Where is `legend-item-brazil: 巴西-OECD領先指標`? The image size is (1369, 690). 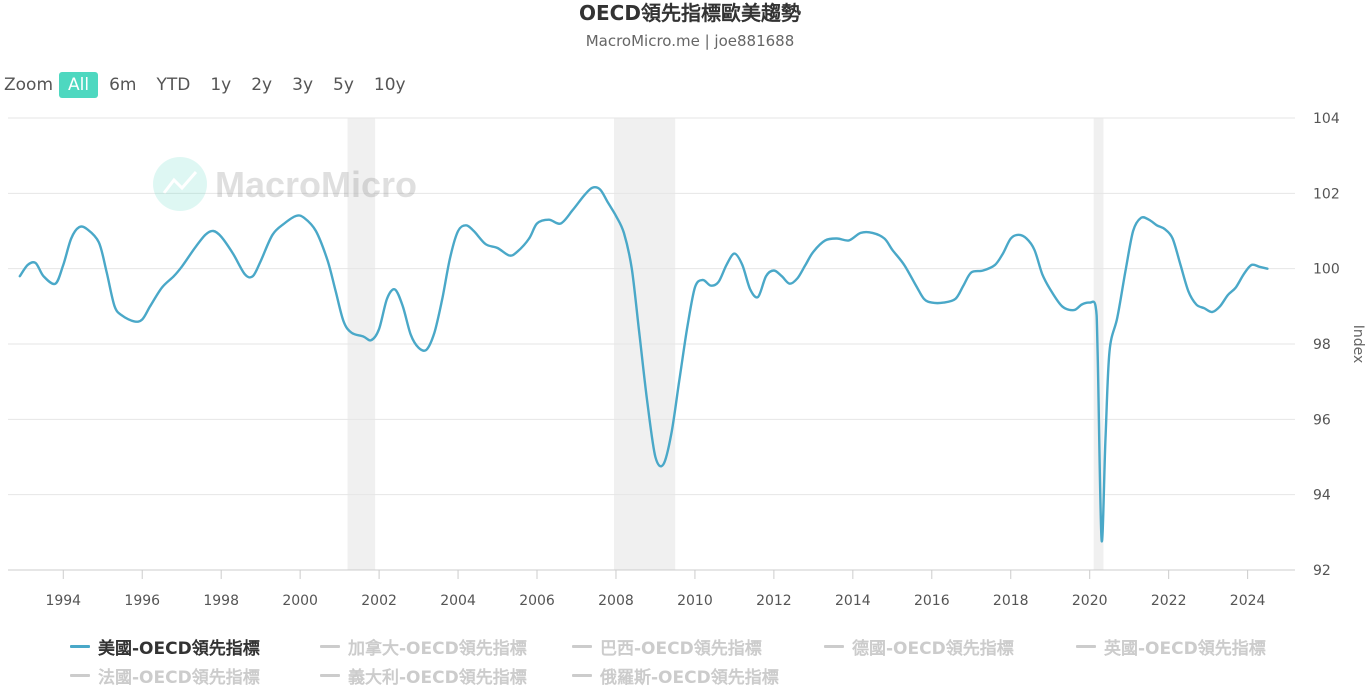
legend-item-brazil: 巴西-OECD領先指標 is located at coordinates (698, 646).